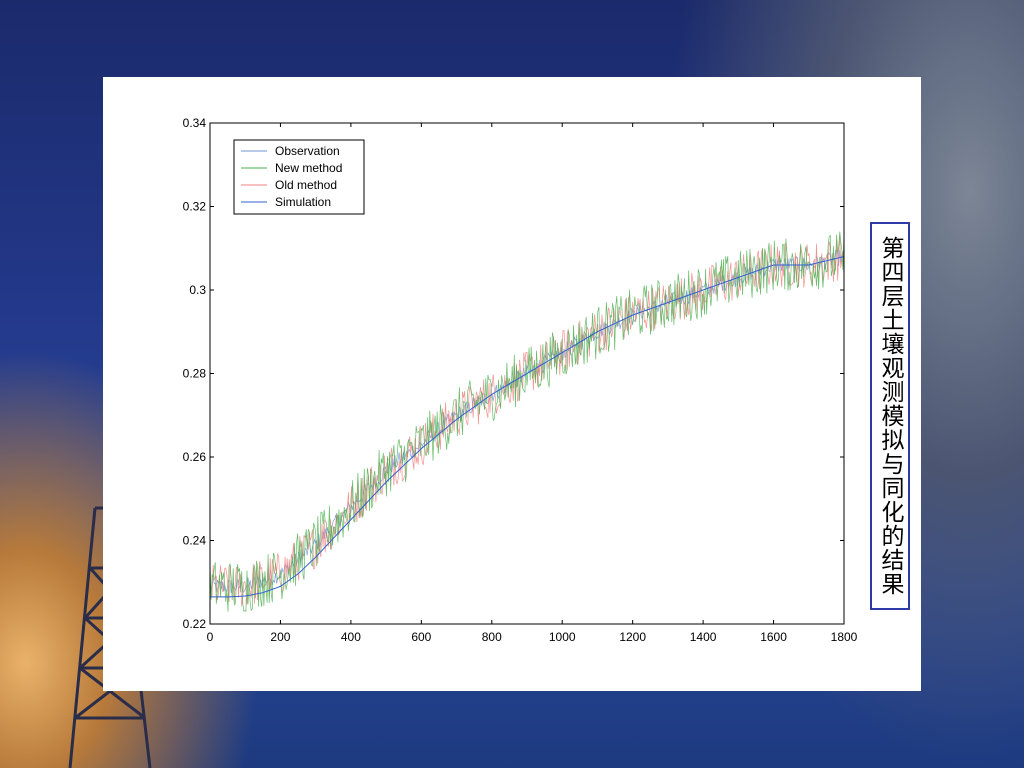 Image resolution: width=1024 pixels, height=768 pixels. Describe the element at coordinates (195, 457) in the screenshot. I see `y-tick-label: 0.26` at that location.